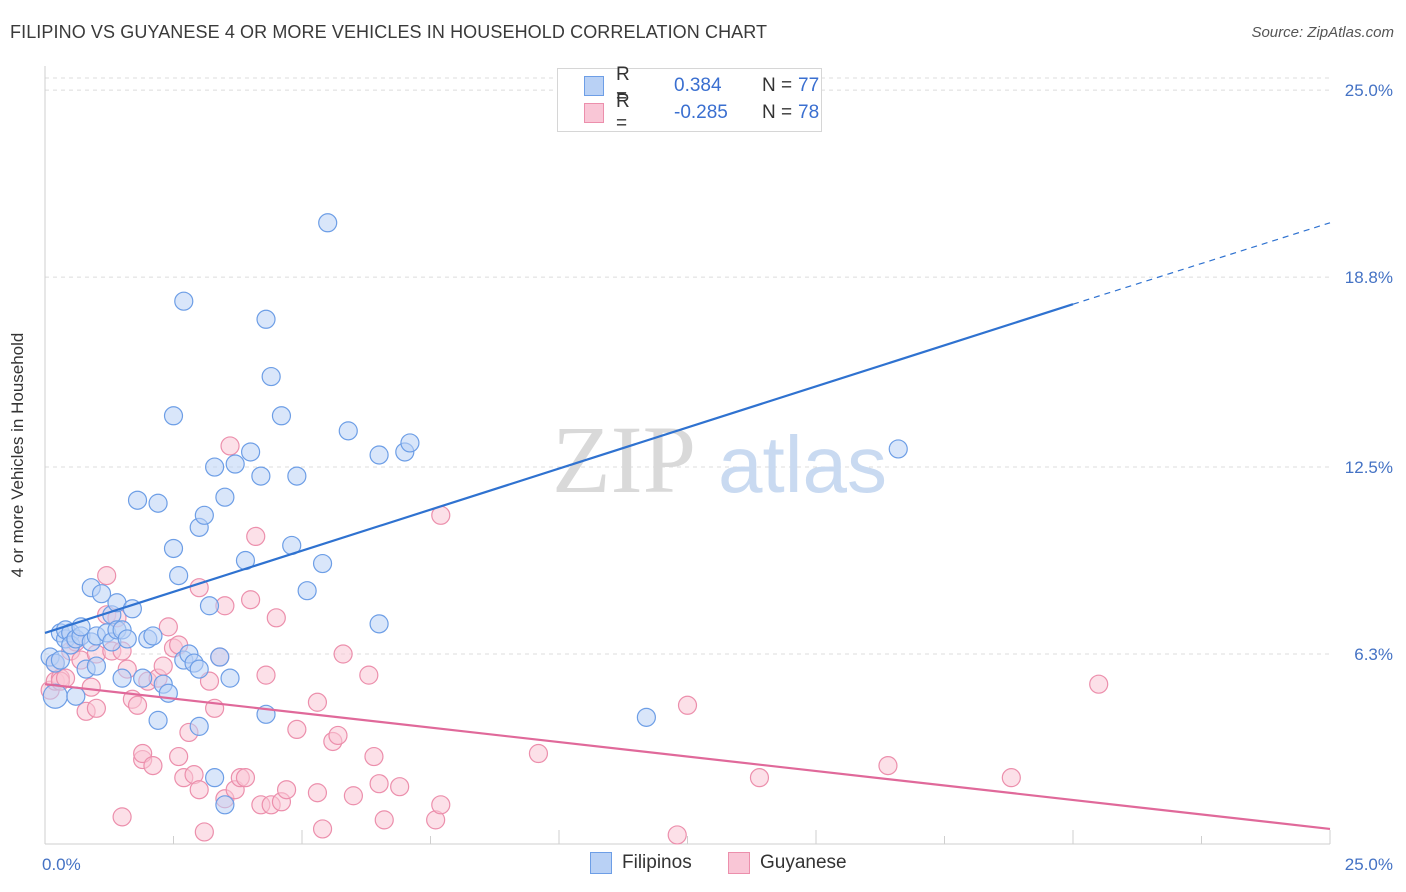  What do you see at coordinates (803, 862) in the screenshot?
I see `guyanese-legend-label: Guyanese` at bounding box center [803, 862].